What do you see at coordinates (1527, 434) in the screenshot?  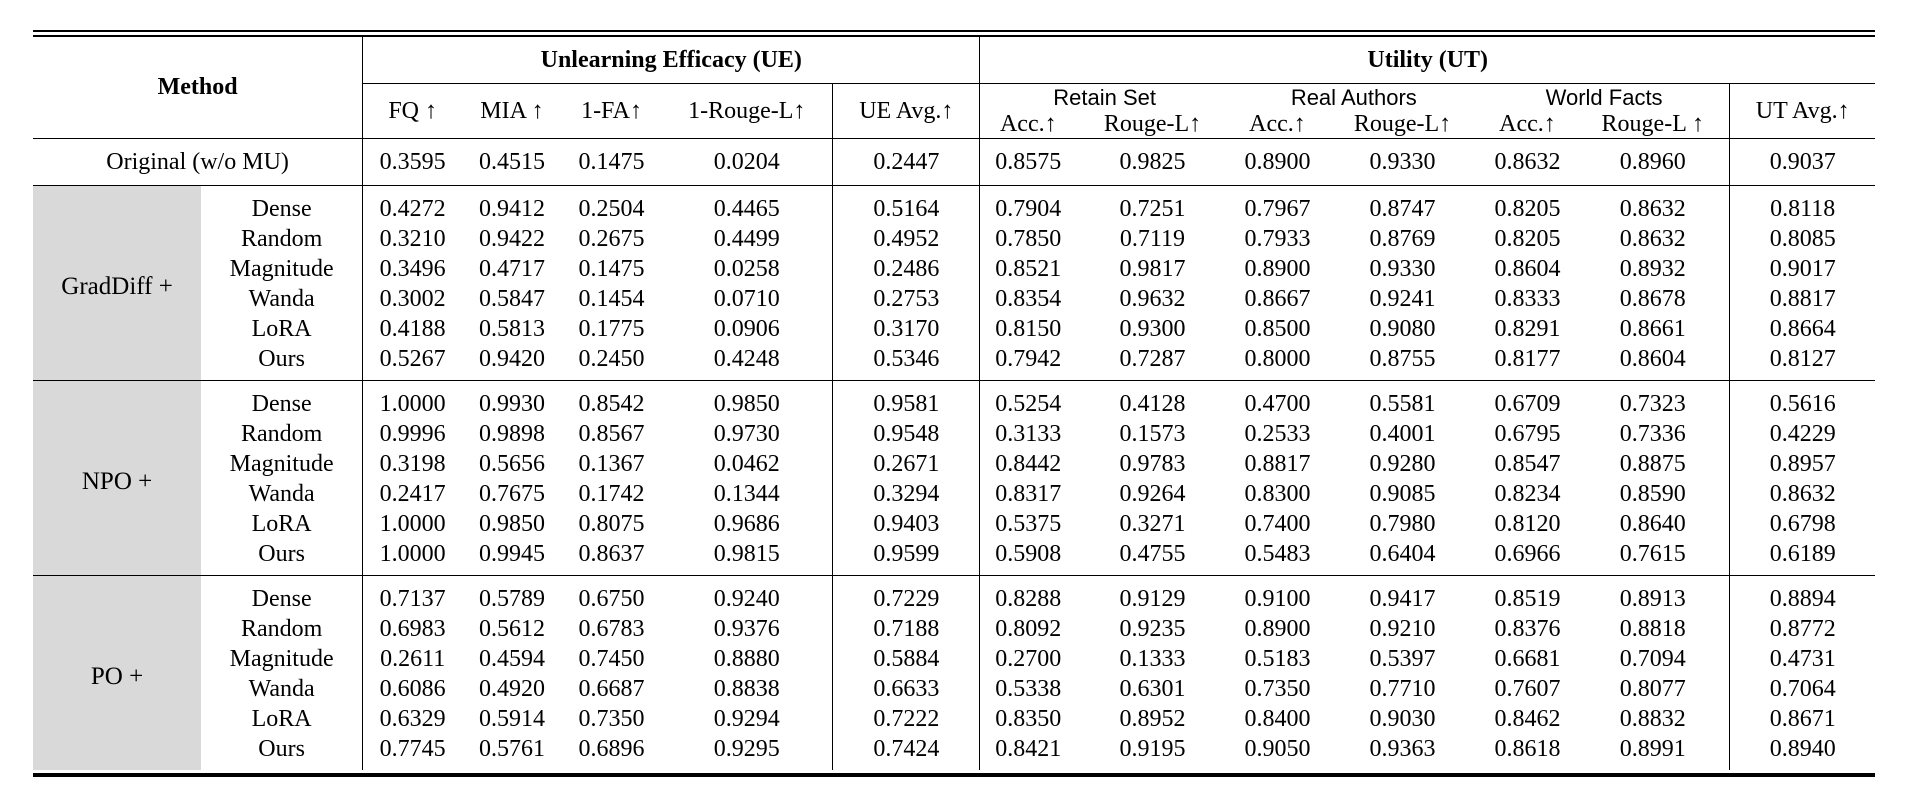 I see `value-cell: 0.6795` at bounding box center [1527, 434].